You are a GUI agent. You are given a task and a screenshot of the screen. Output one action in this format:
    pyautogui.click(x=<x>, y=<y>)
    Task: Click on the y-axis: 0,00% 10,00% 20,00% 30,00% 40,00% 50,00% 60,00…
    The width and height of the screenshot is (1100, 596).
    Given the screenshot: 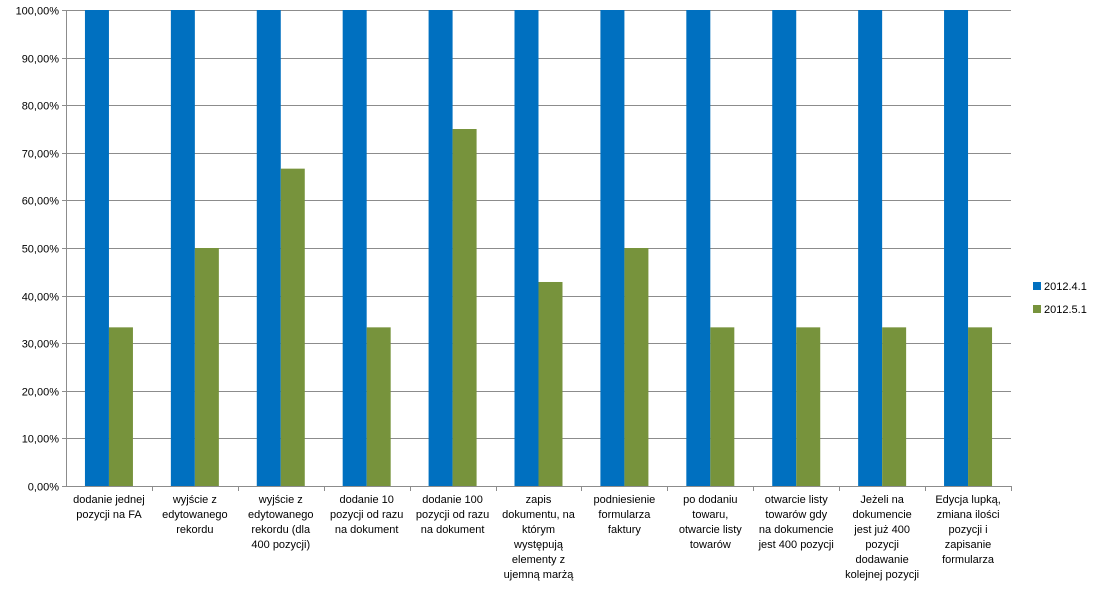 What is the action you would take?
    pyautogui.click(x=41, y=250)
    